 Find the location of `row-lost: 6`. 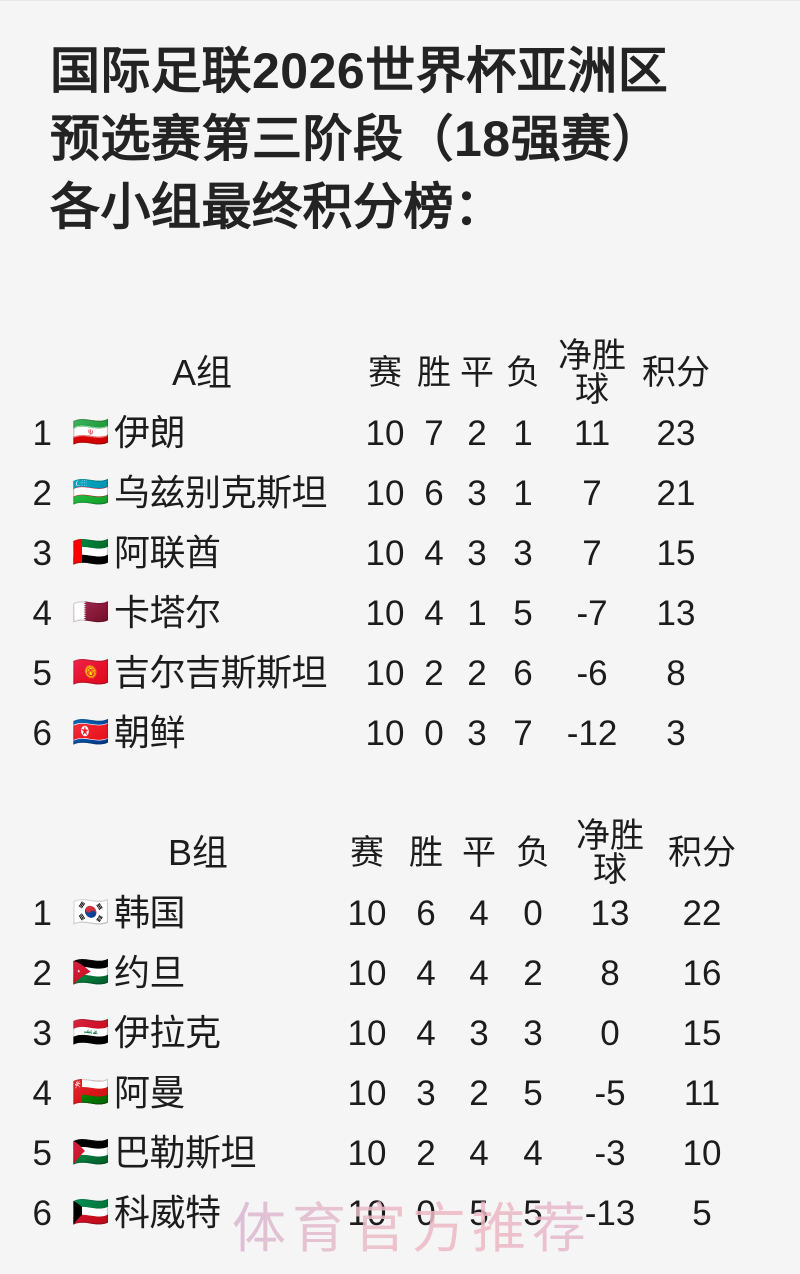

row-lost: 6 is located at coordinates (523, 673).